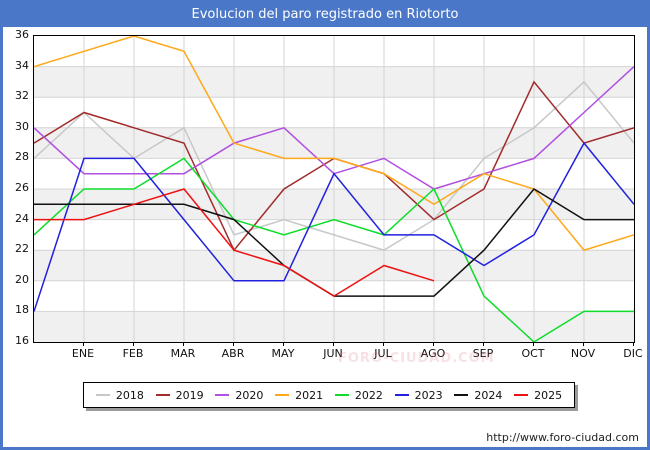 The height and width of the screenshot is (450, 650). I want to click on x-axis-label-oct: OCT, so click(533, 353).